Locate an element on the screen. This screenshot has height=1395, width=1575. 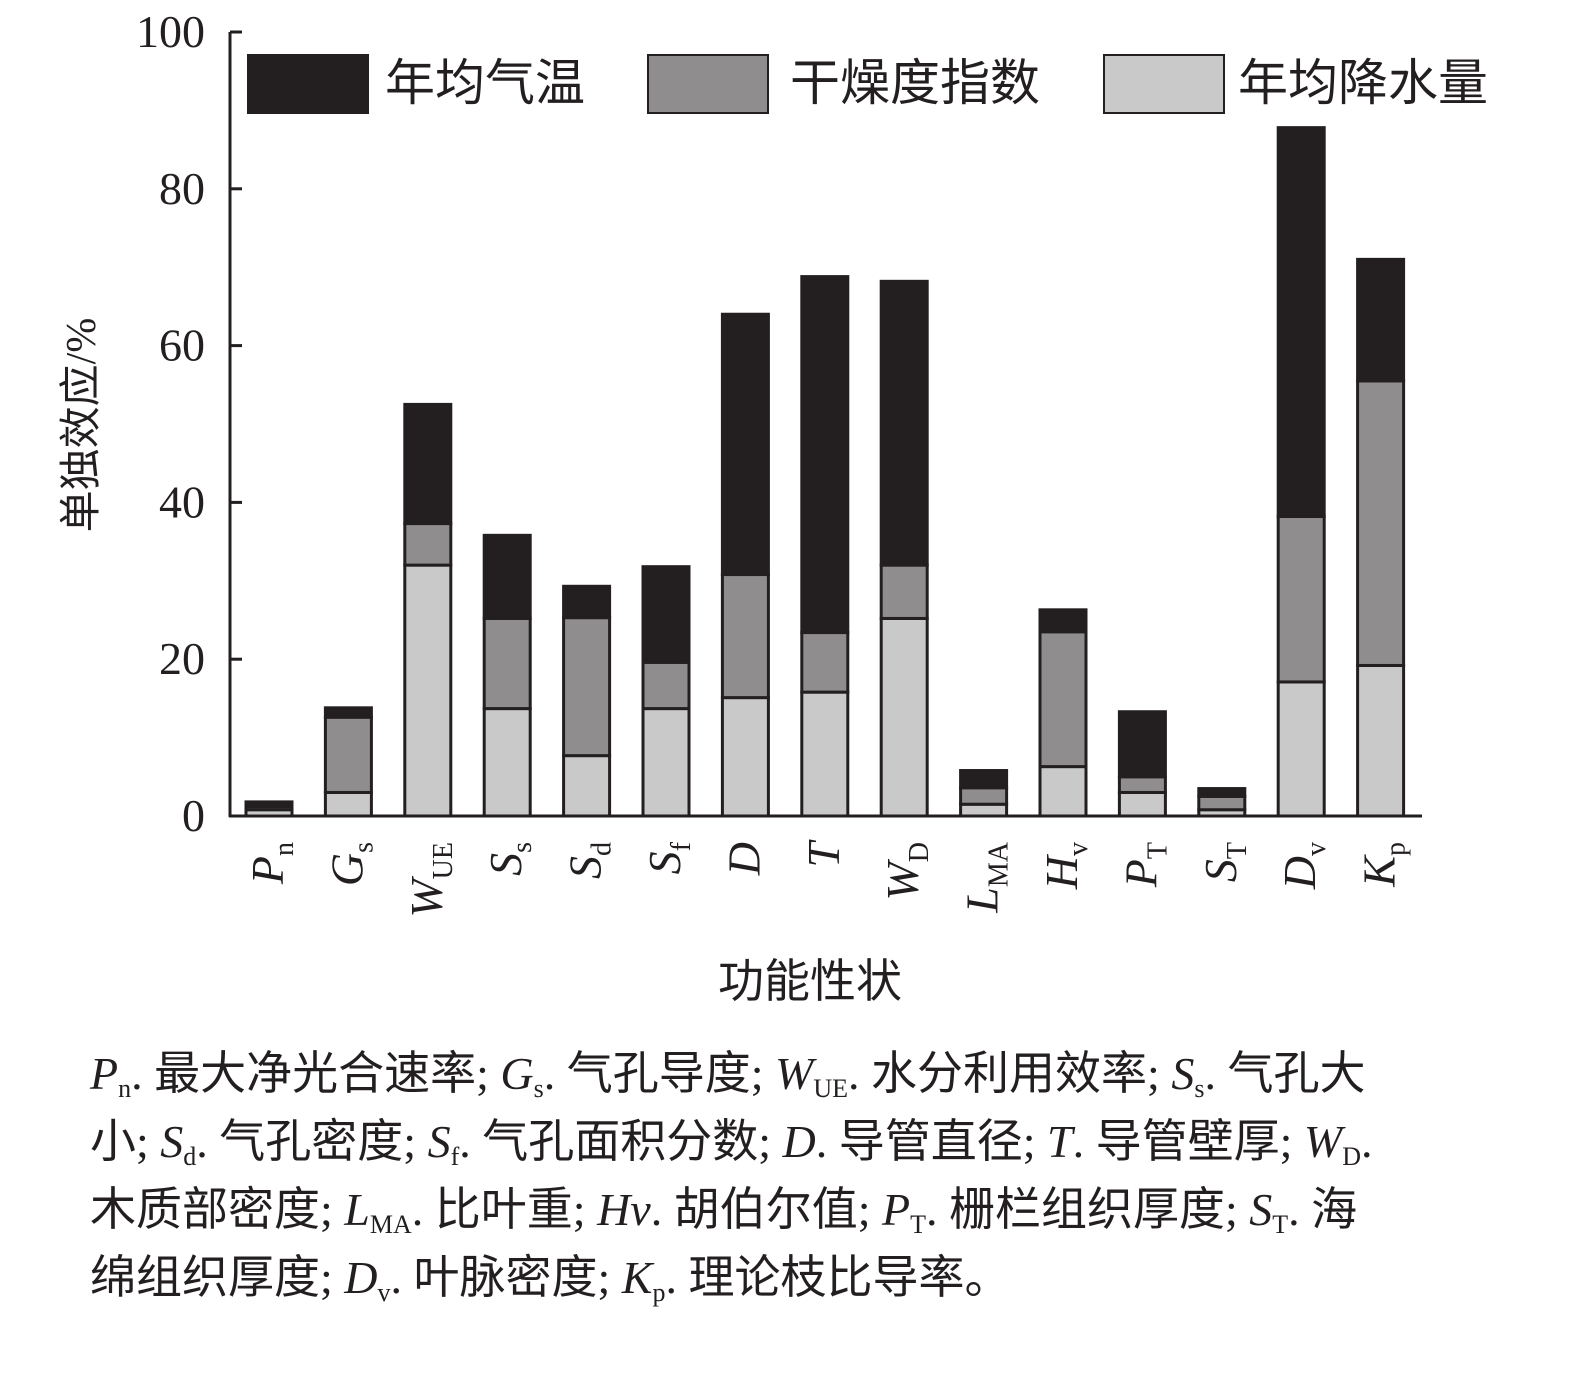
x-tick-label: D is located at coordinates (743, 859).